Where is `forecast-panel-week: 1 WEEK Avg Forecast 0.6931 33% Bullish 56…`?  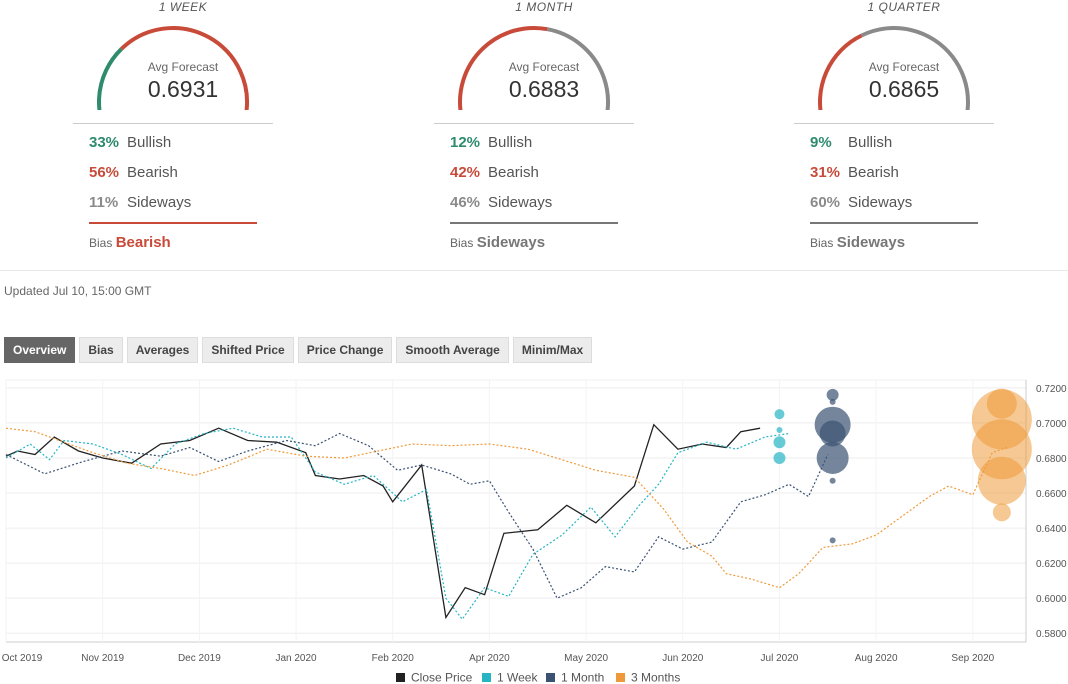 forecast-panel-week: 1 WEEK Avg Forecast 0.6931 33% Bullish 56… is located at coordinates (183, 130).